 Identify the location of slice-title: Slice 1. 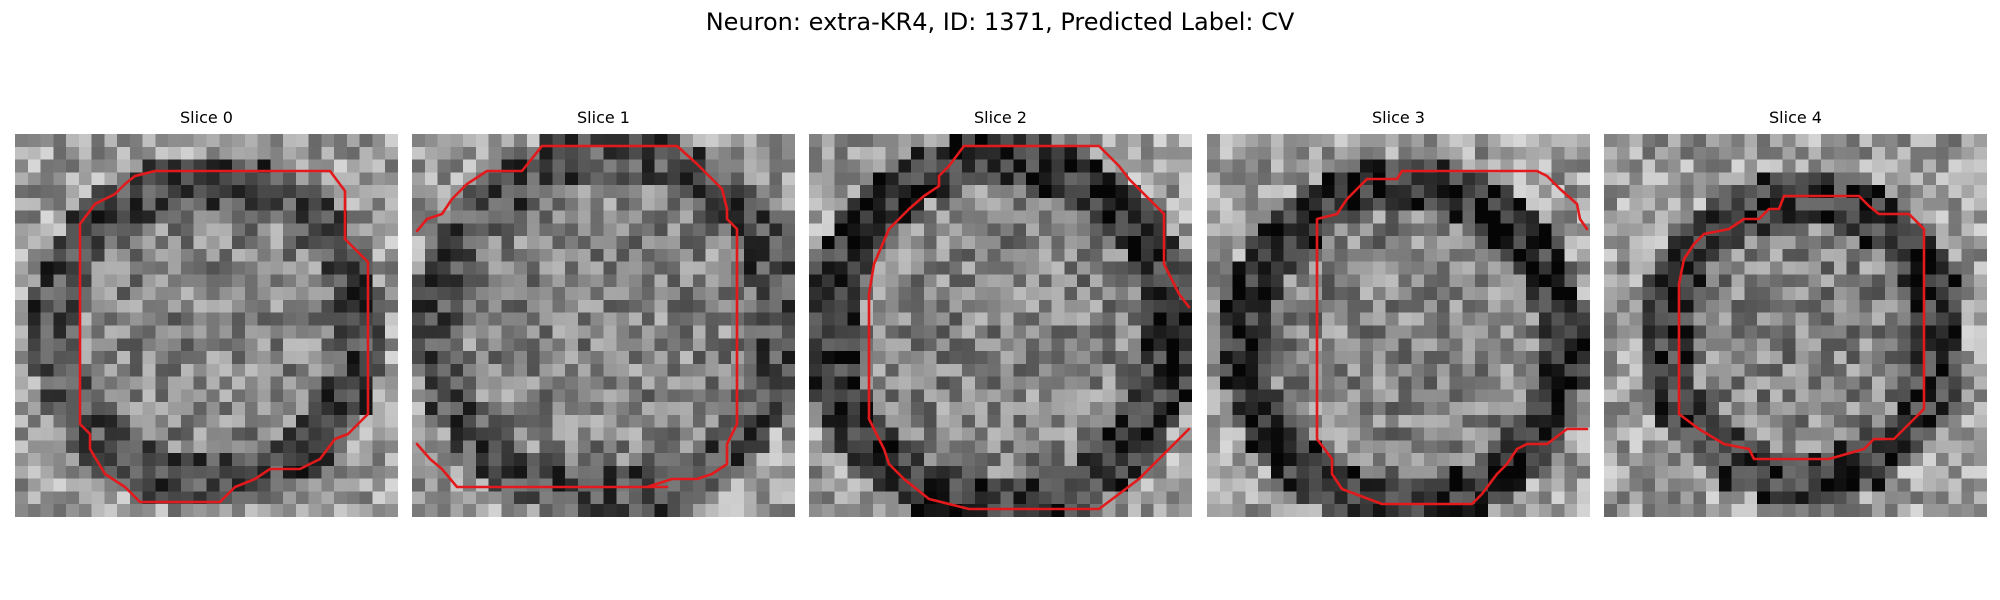
(603, 117).